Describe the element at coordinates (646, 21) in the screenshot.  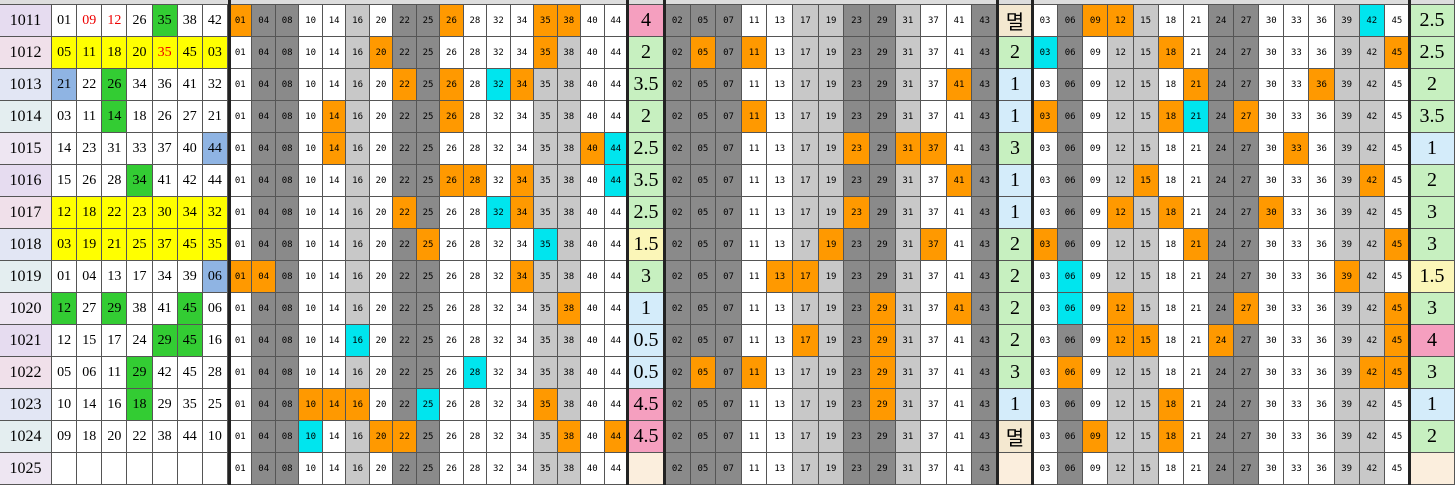
I see `score: 4` at that location.